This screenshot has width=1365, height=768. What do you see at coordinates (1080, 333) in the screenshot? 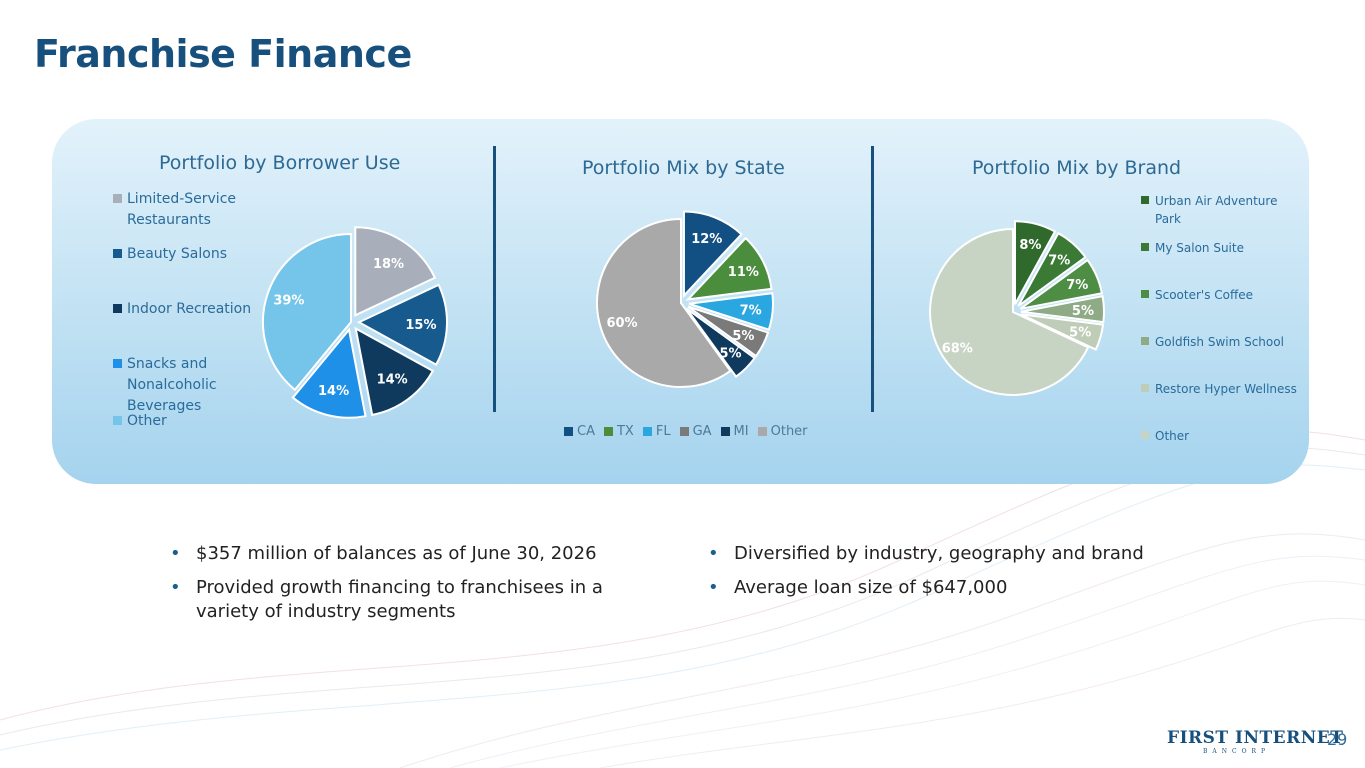
I see `data-label-restore-hyper-wellness: 5%` at bounding box center [1080, 333].